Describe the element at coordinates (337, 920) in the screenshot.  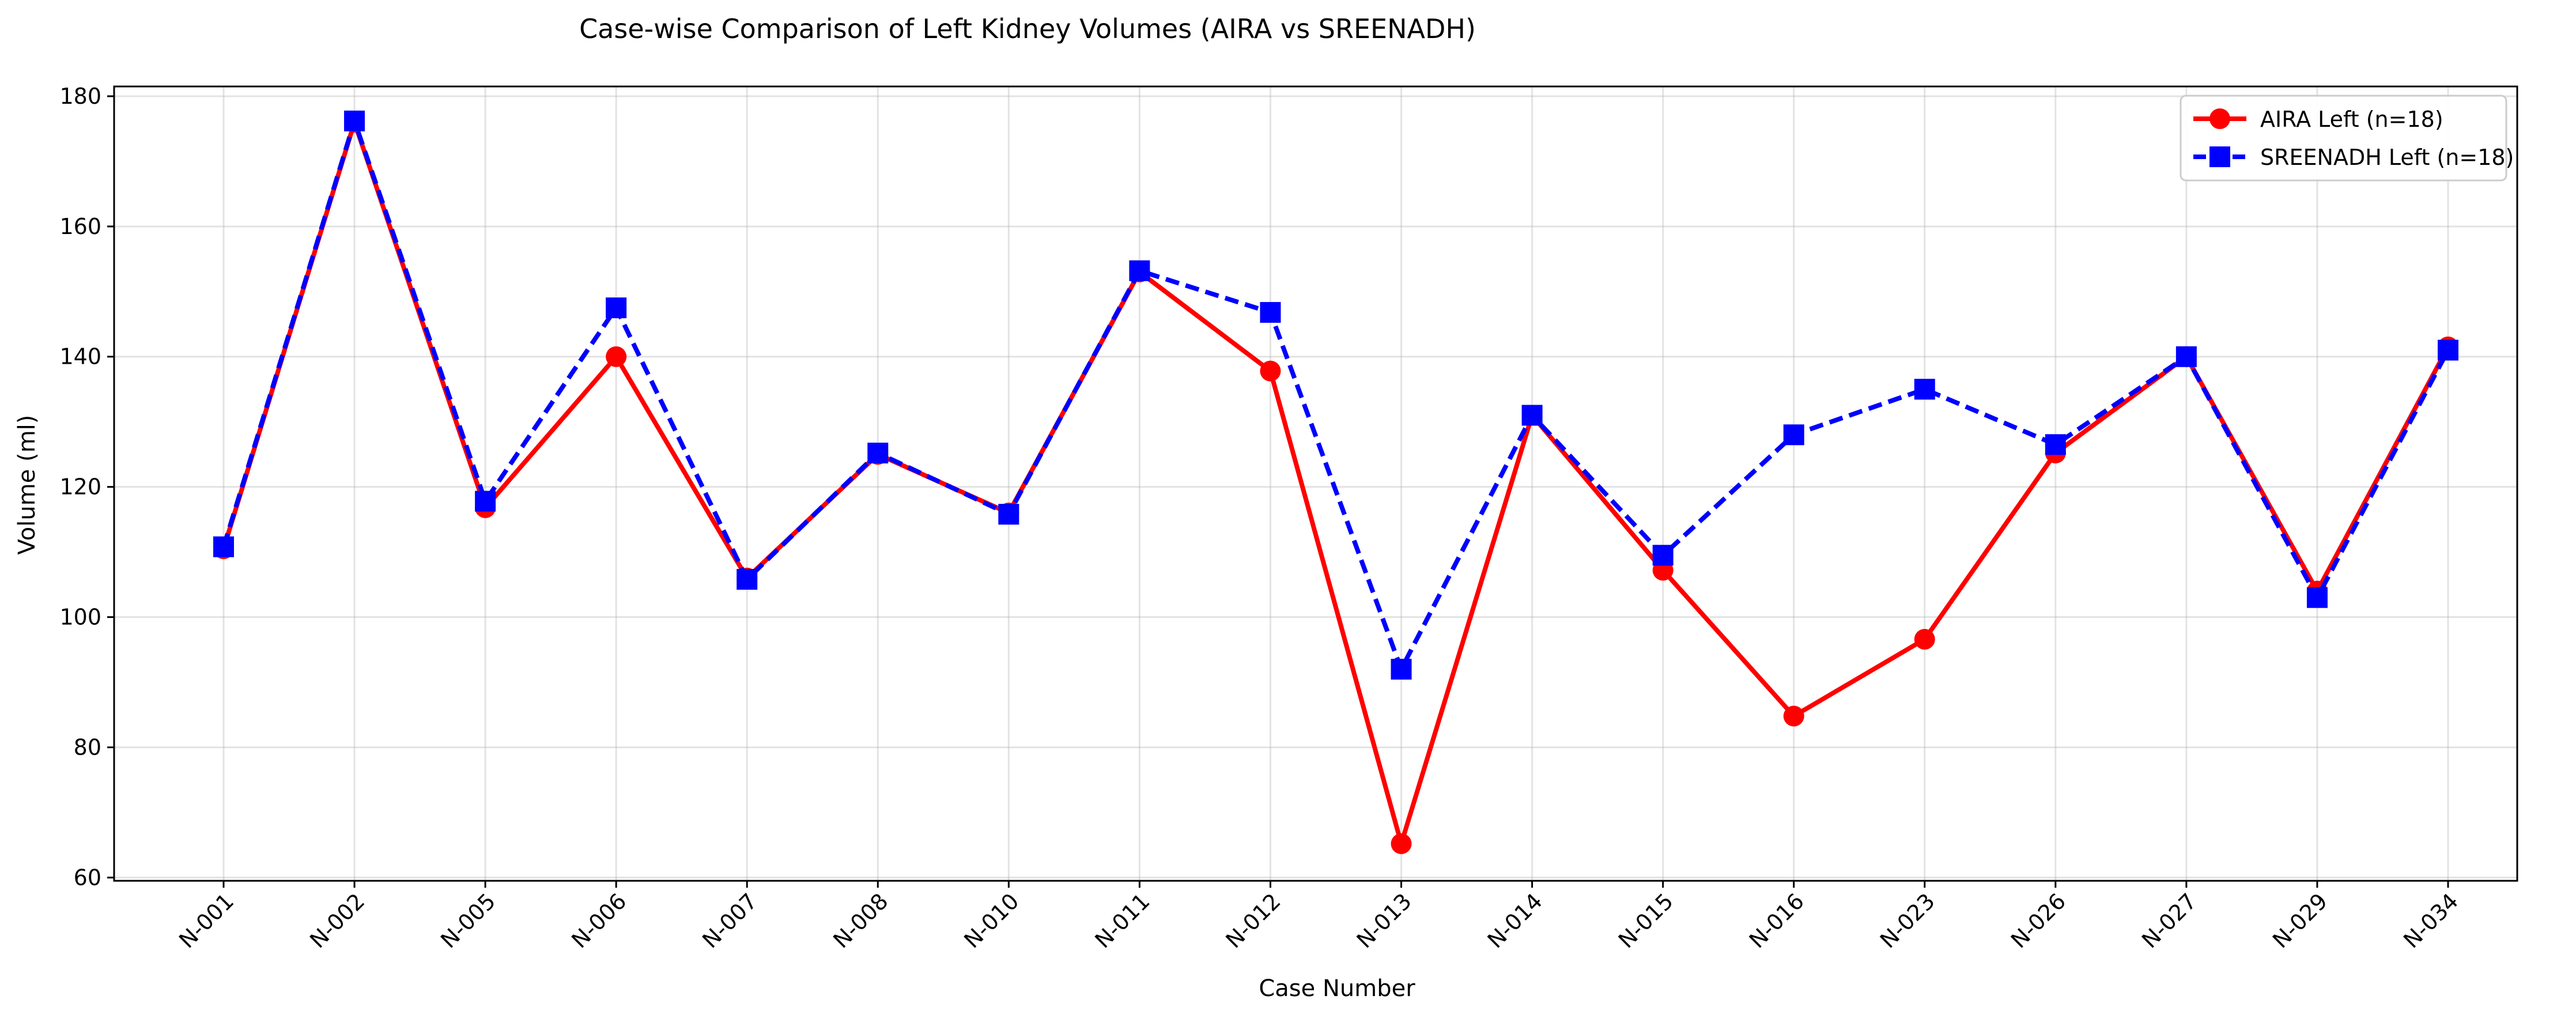
I see `x-tick-label: N-002` at that location.